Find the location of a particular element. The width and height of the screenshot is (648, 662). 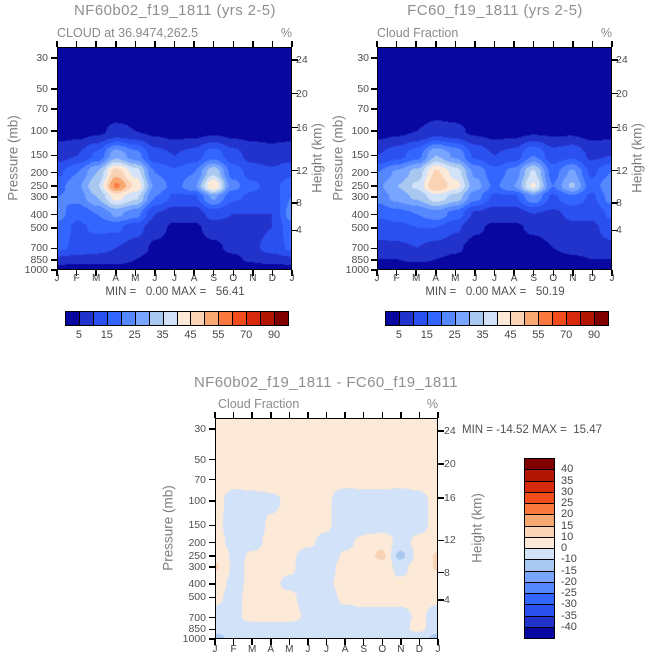

height-tick-label: 4 is located at coordinates (619, 230).